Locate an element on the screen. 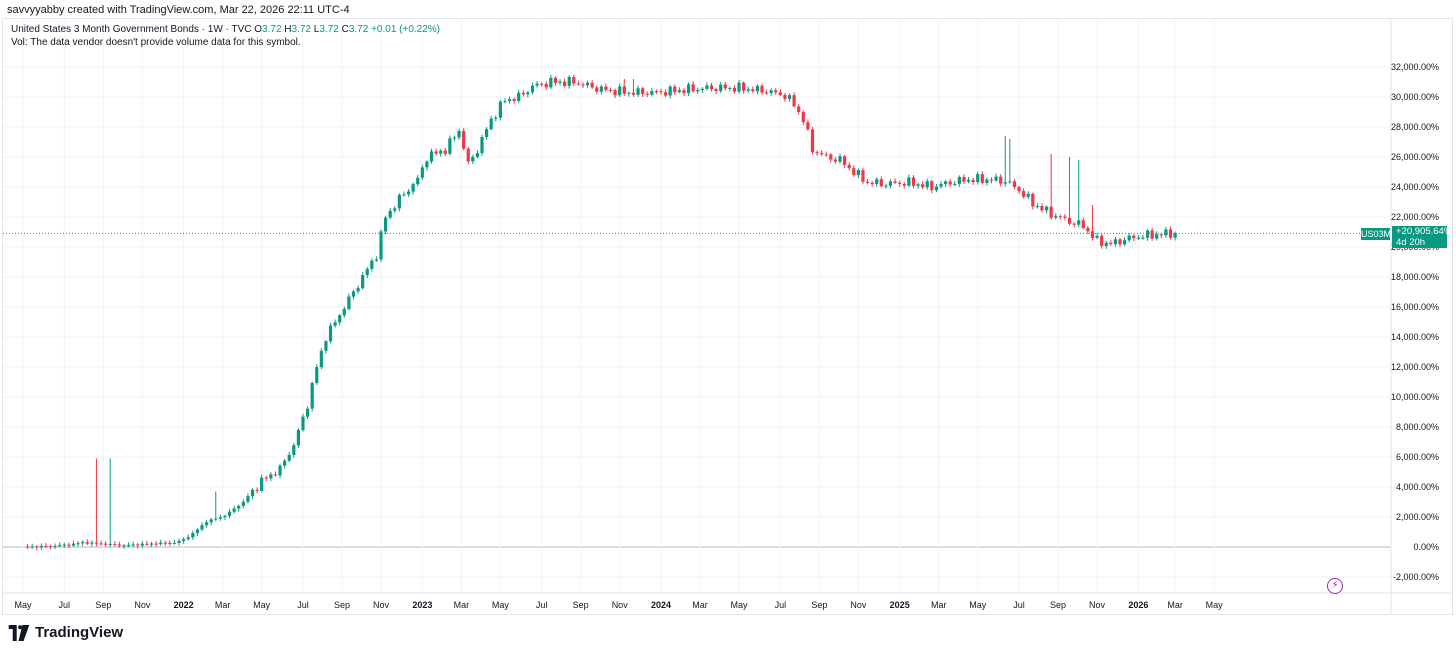 The height and width of the screenshot is (655, 1456). x-tick-label: Sep is located at coordinates (103, 605).